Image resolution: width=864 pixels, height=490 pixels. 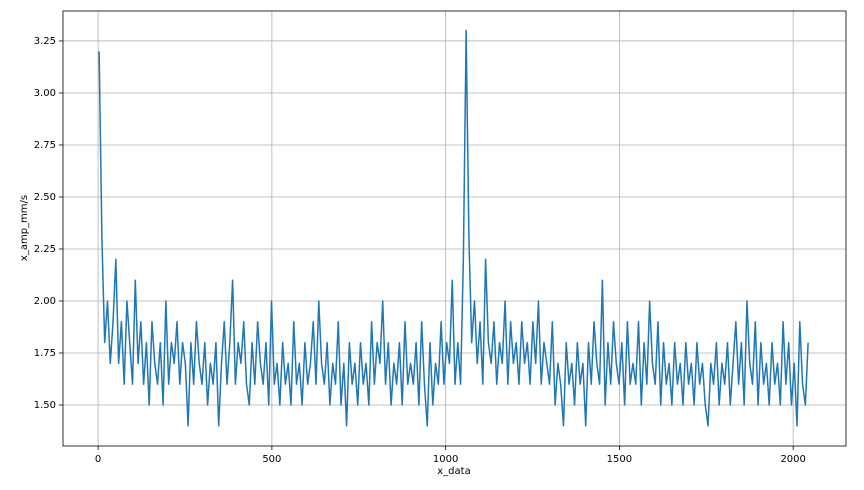 What do you see at coordinates (45, 197) in the screenshot?
I see `y-tick-label: 2.50` at bounding box center [45, 197].